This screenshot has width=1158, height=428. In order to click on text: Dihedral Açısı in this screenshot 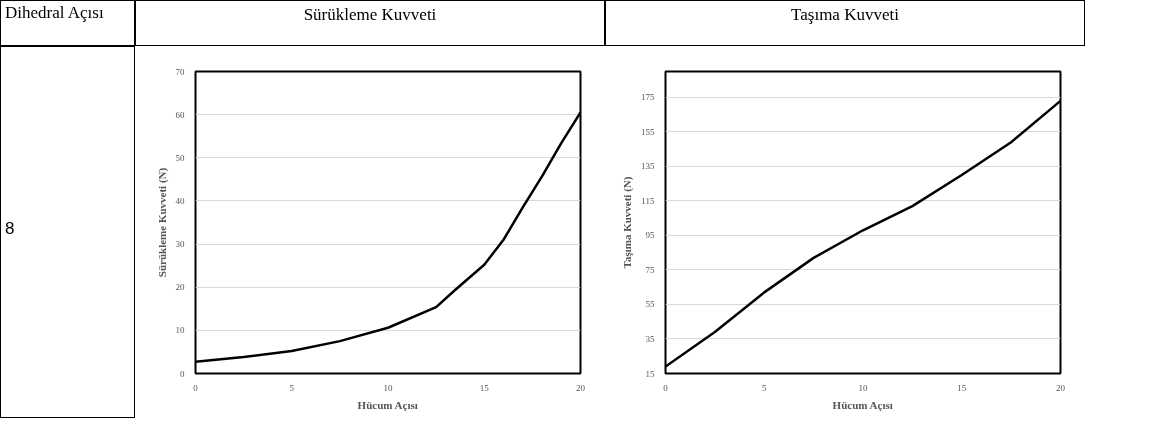, I will do `click(54, 13)`.